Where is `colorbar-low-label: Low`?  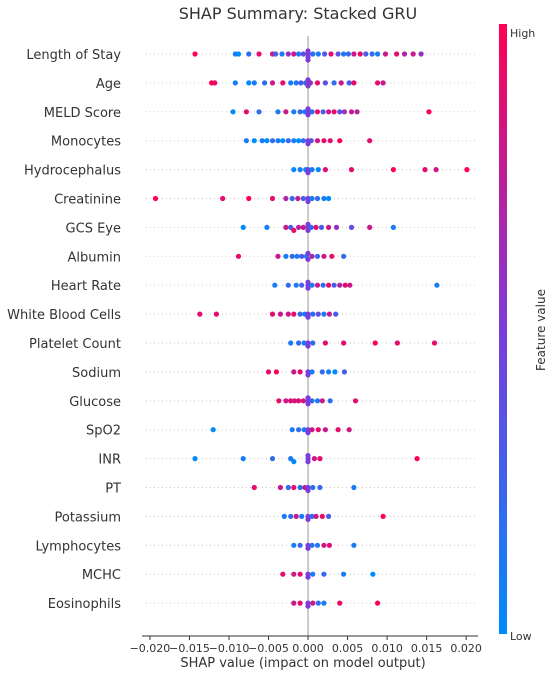
colorbar-low-label: Low is located at coordinates (521, 636).